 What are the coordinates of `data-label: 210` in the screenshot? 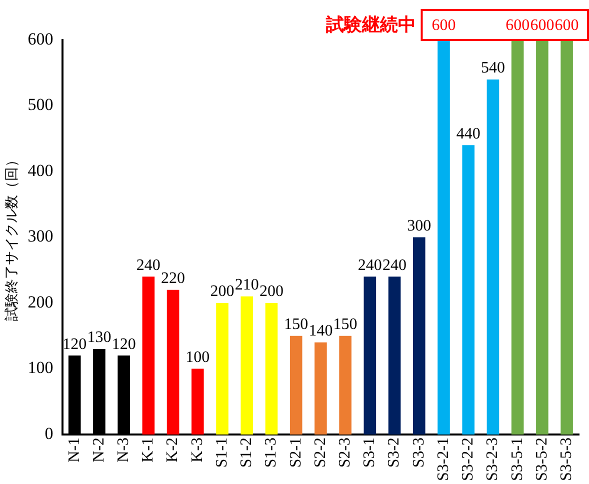 It's located at (246, 285).